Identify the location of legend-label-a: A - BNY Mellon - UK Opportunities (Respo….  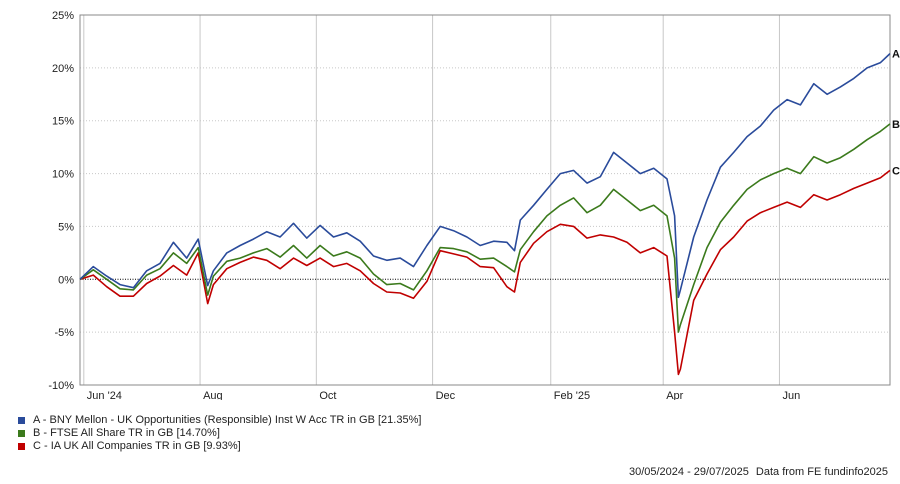
(227, 420).